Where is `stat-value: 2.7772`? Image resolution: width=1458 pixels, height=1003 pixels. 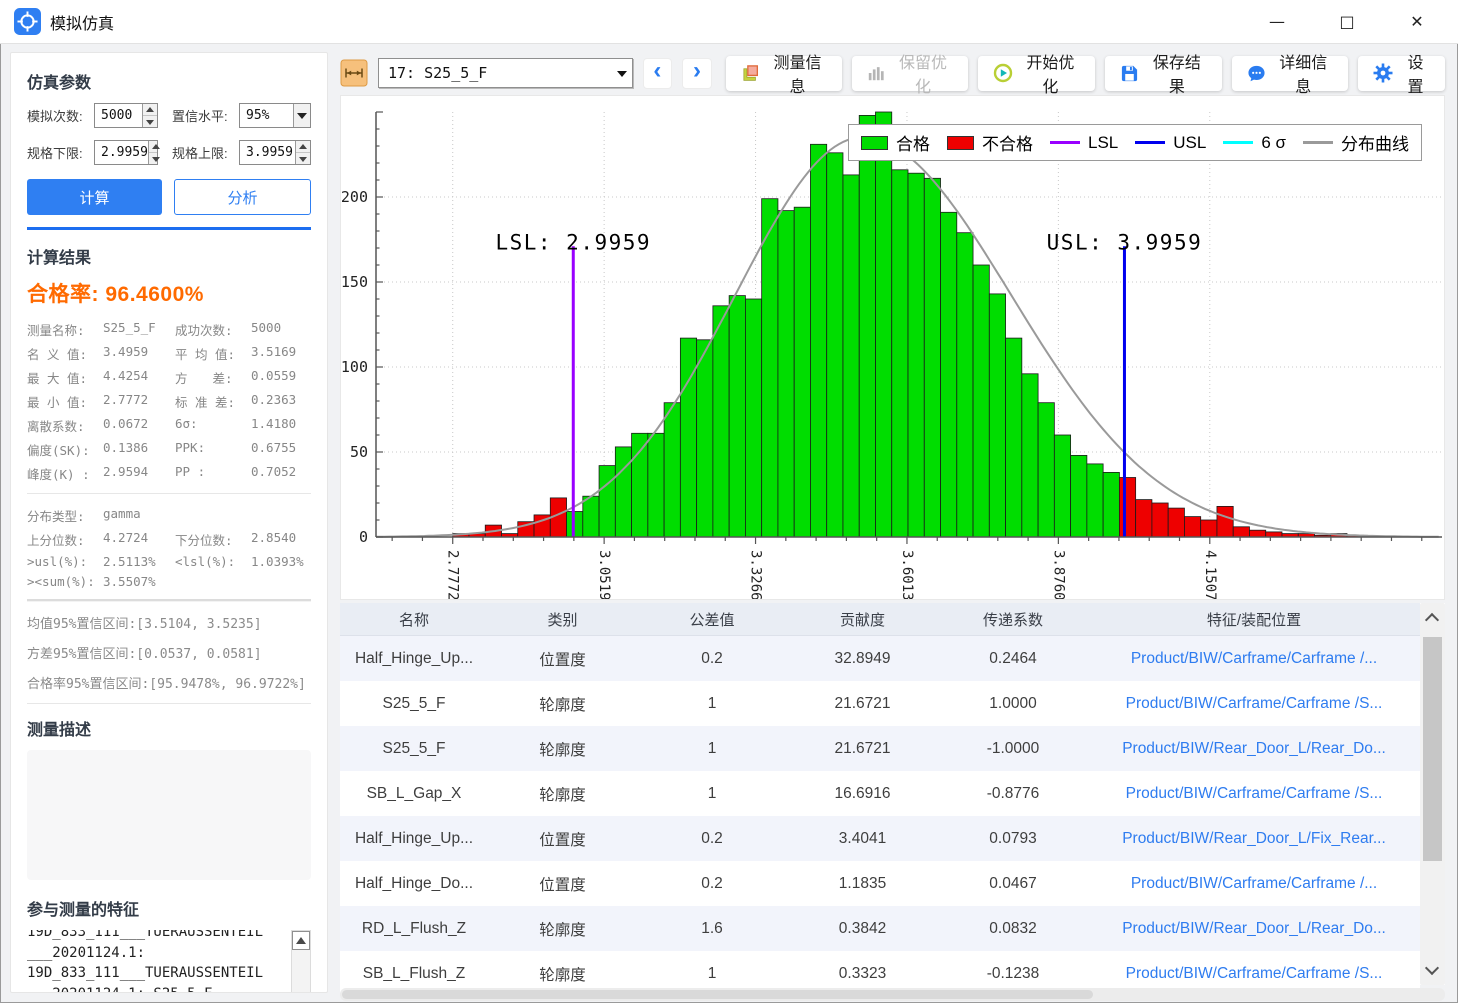
stat-value: 2.7772 is located at coordinates (126, 399).